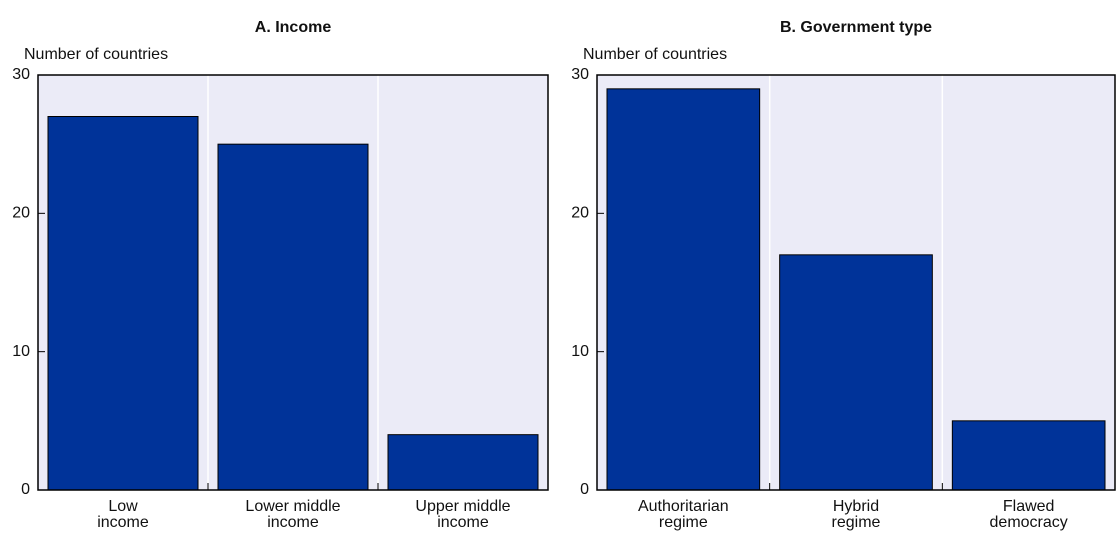  What do you see at coordinates (463, 514) in the screenshot?
I see `x-tick-label: Upper middle income` at bounding box center [463, 514].